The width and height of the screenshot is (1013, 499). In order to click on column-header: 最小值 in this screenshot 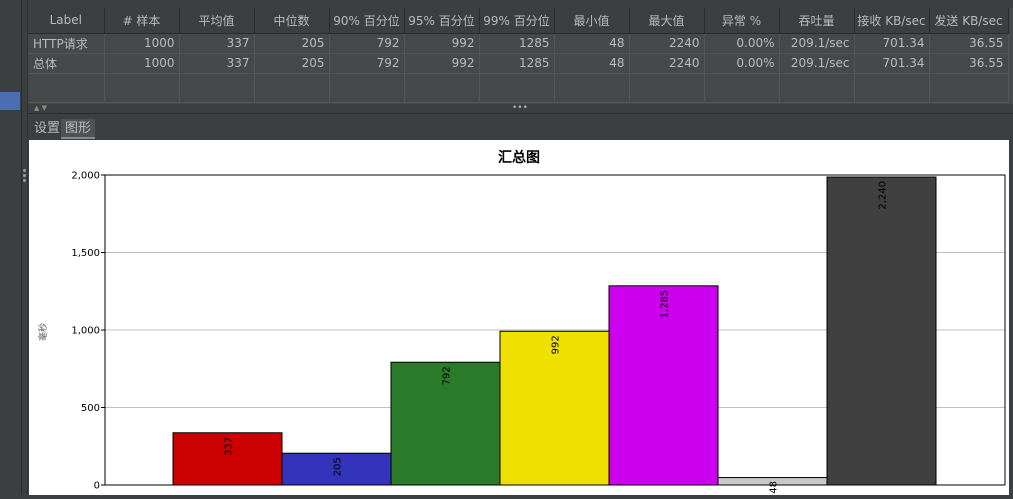, I will do `click(592, 21)`.